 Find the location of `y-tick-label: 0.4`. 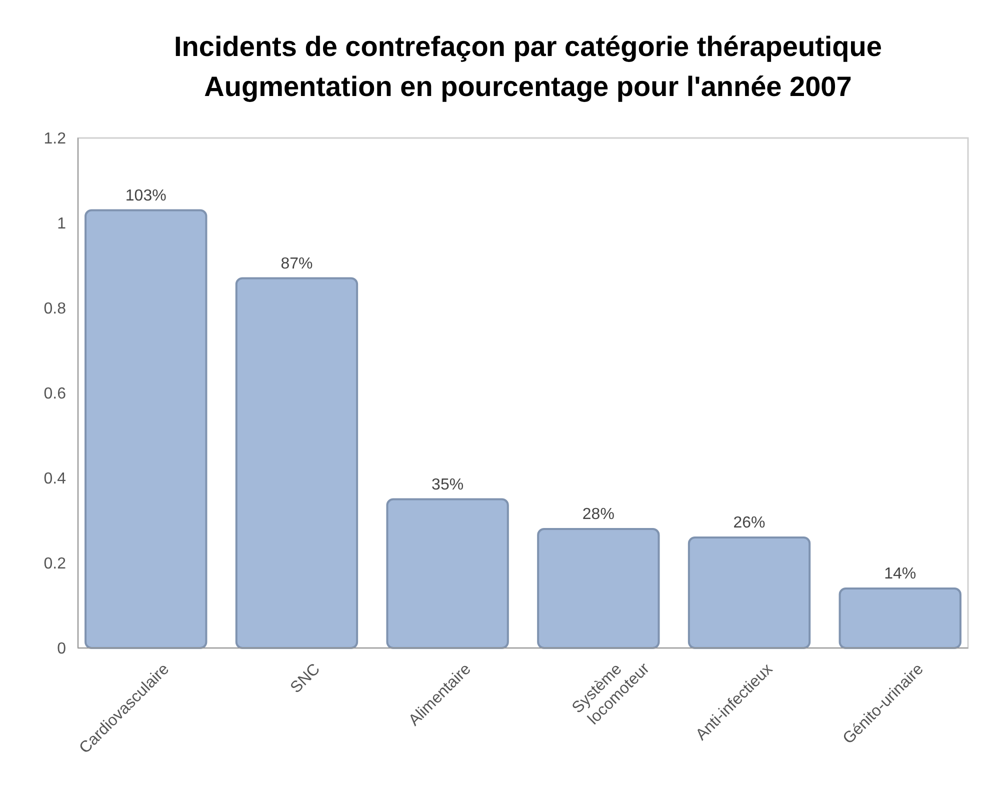

y-tick-label: 0.4 is located at coordinates (55, 479).